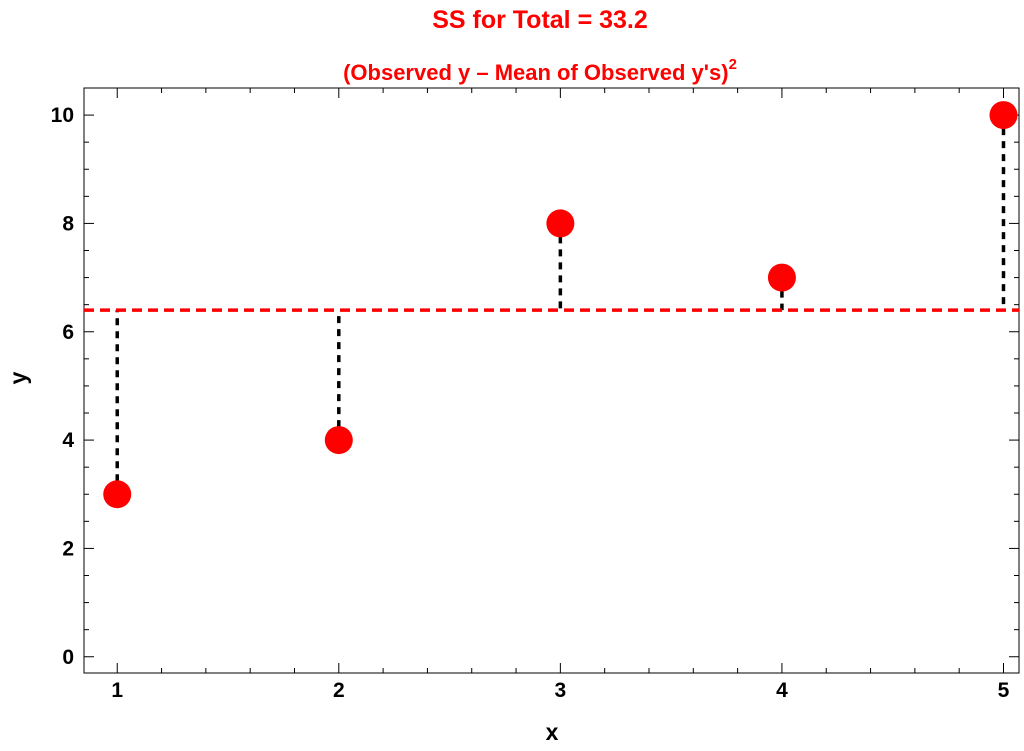 Image resolution: width=1024 pixels, height=751 pixels. Describe the element at coordinates (339, 690) in the screenshot. I see `x-tick-label: 2` at that location.